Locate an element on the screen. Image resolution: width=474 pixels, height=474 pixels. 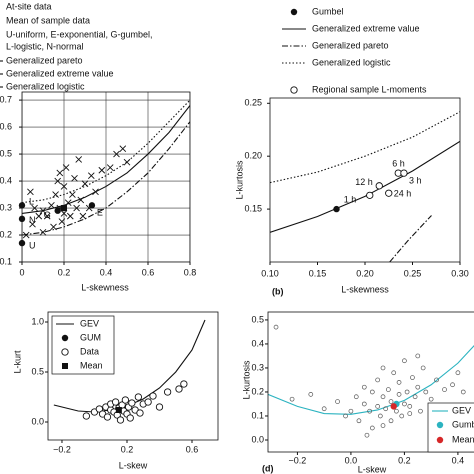
y-axis-label: L-kurtosis is located at coordinates (239, 180).